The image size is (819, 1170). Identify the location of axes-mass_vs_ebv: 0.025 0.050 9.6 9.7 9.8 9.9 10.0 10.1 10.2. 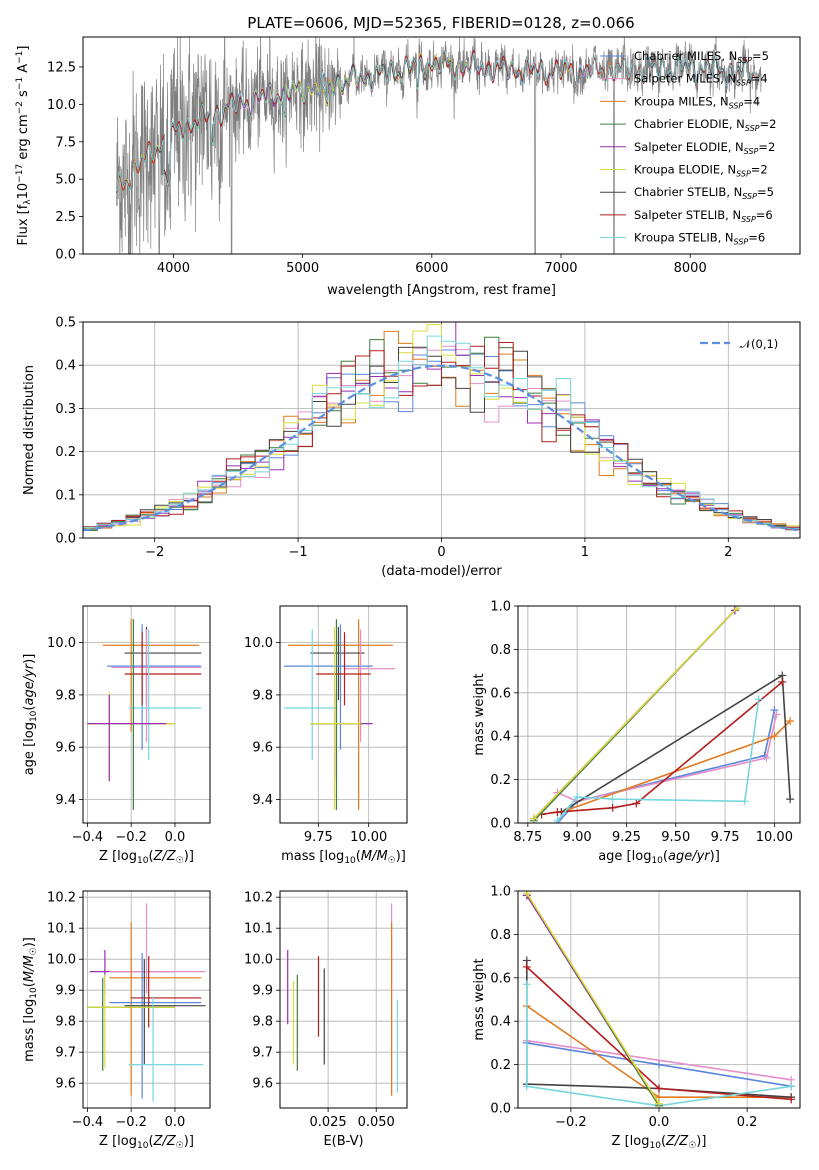
(326, 1010).